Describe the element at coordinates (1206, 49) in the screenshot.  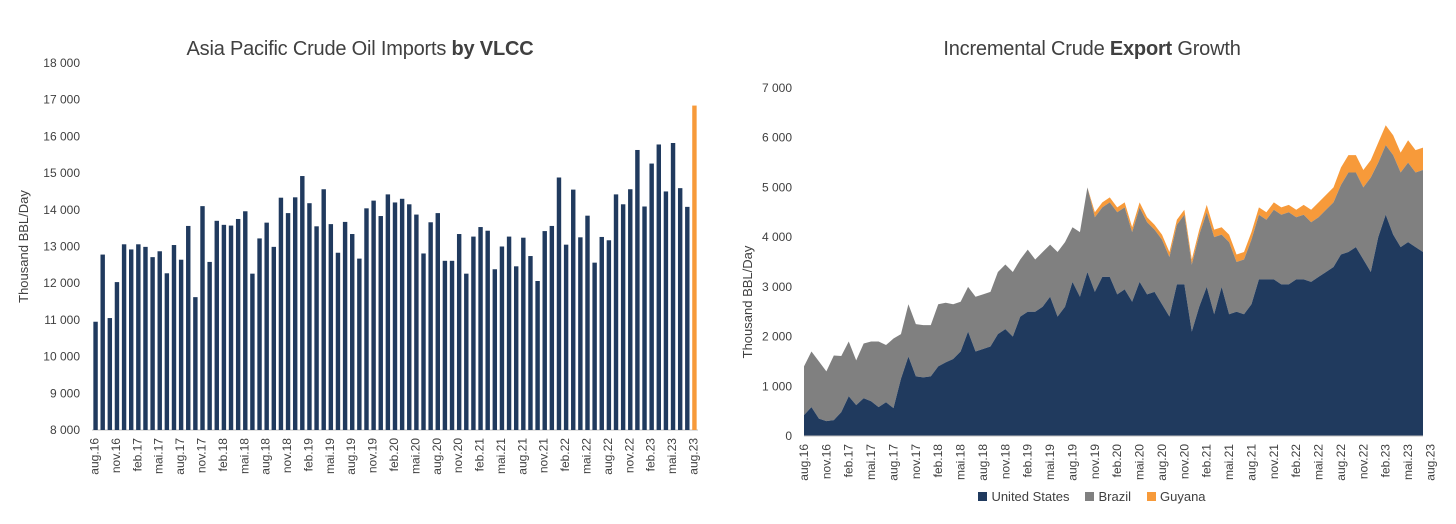
I see `export-title-end: Growth` at that location.